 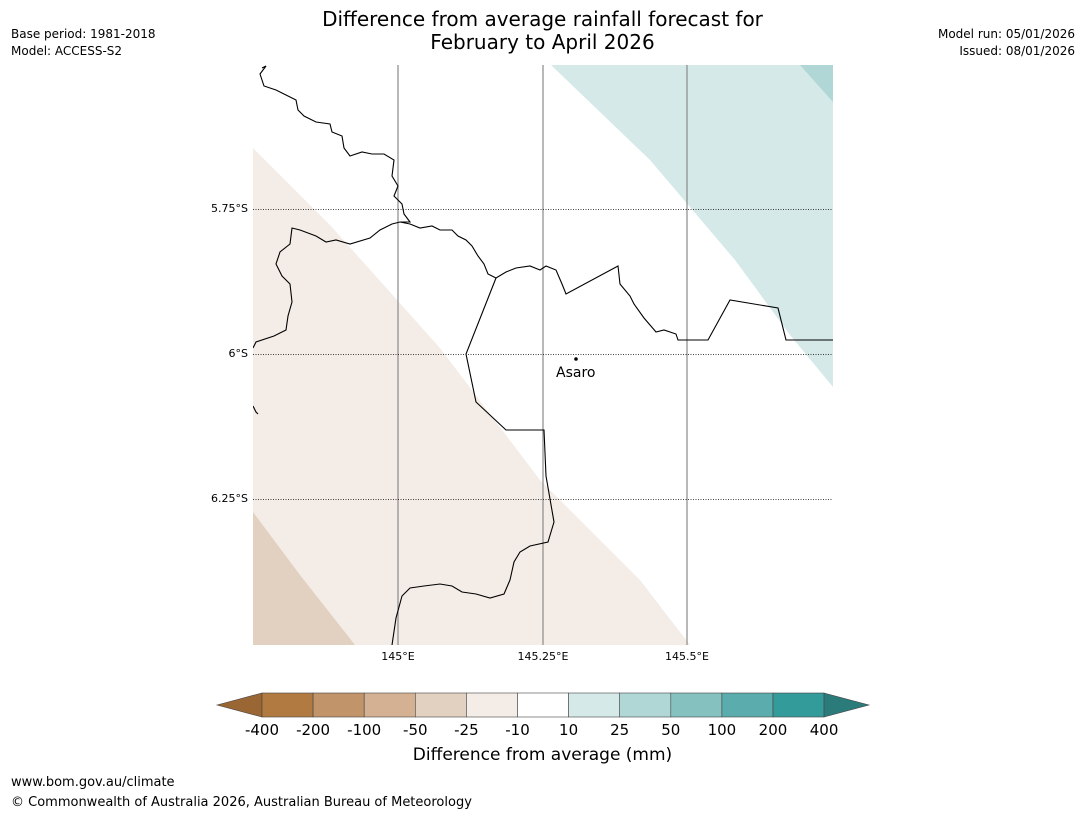 What do you see at coordinates (543, 656) in the screenshot?
I see `lon-label-145-25e: 145.25°E` at bounding box center [543, 656].